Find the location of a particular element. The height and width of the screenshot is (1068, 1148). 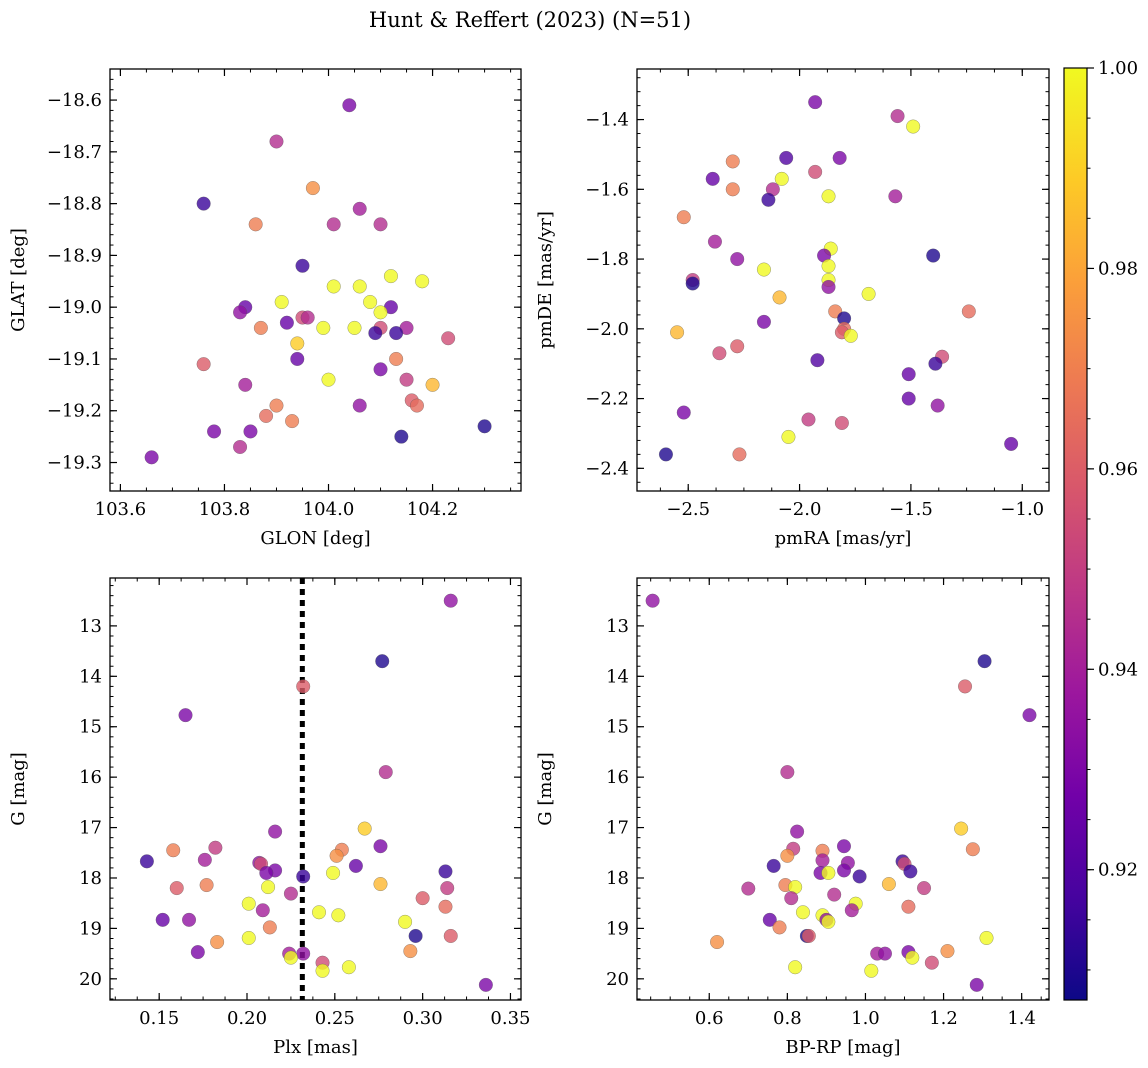

plot-frame is located at coordinates (315, 789).